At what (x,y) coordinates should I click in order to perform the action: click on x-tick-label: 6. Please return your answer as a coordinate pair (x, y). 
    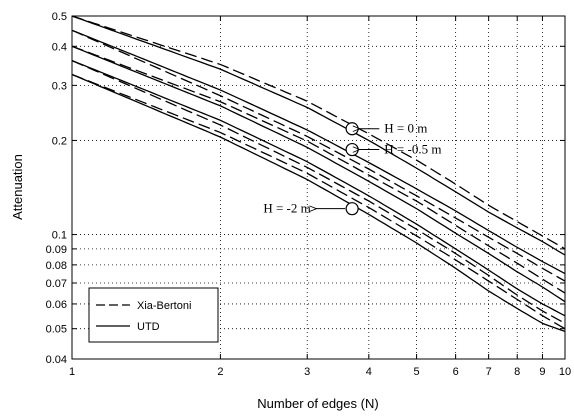
    Looking at the image, I should click on (456, 372).